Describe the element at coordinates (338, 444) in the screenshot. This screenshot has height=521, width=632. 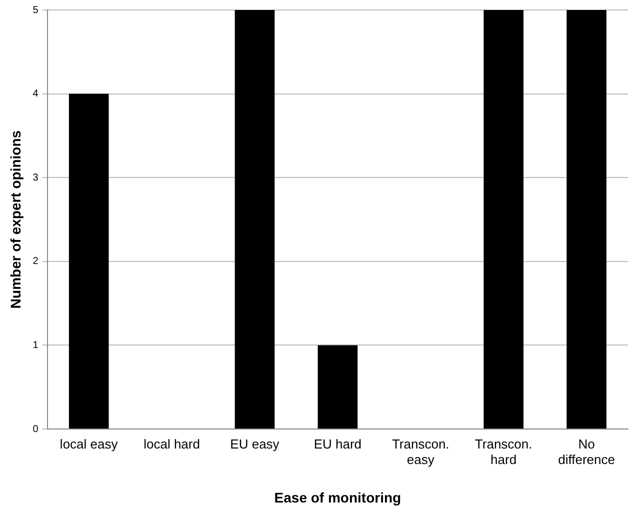
I see `x-tick-label: EU hard` at that location.